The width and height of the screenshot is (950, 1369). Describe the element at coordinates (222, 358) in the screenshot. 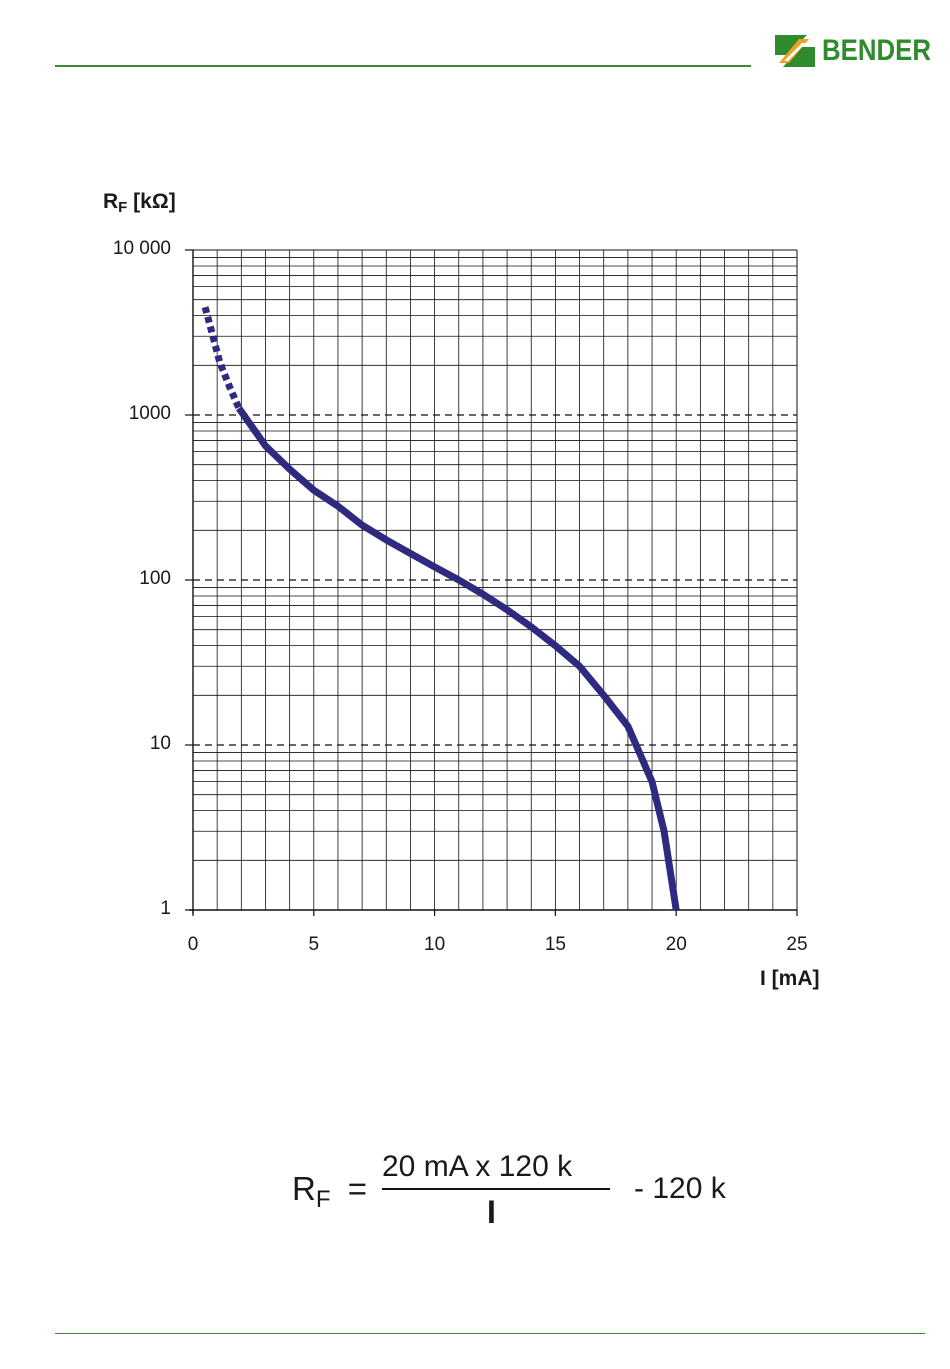

I see `characteristic-curve-extrapolated` at that location.